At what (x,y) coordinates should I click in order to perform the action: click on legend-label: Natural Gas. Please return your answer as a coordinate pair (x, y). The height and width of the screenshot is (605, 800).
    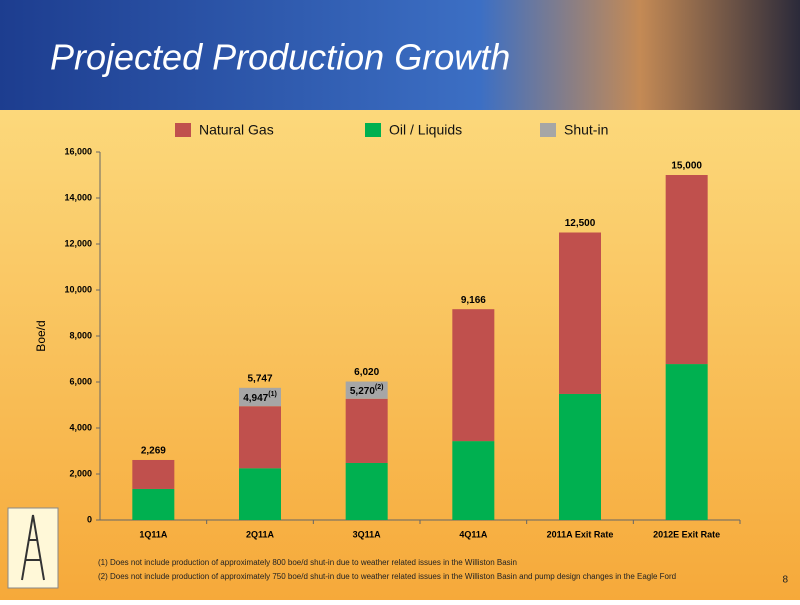
    Looking at the image, I should click on (236, 130).